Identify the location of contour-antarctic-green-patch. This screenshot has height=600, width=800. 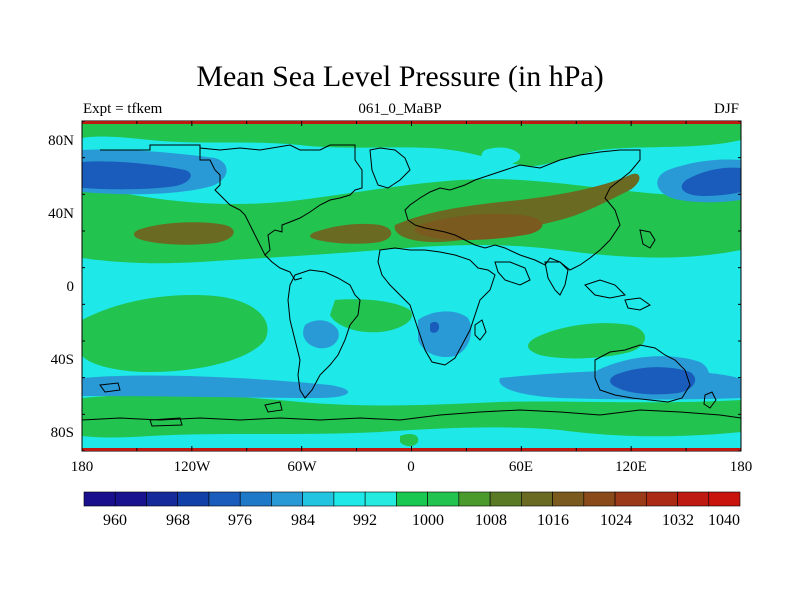
(409, 440).